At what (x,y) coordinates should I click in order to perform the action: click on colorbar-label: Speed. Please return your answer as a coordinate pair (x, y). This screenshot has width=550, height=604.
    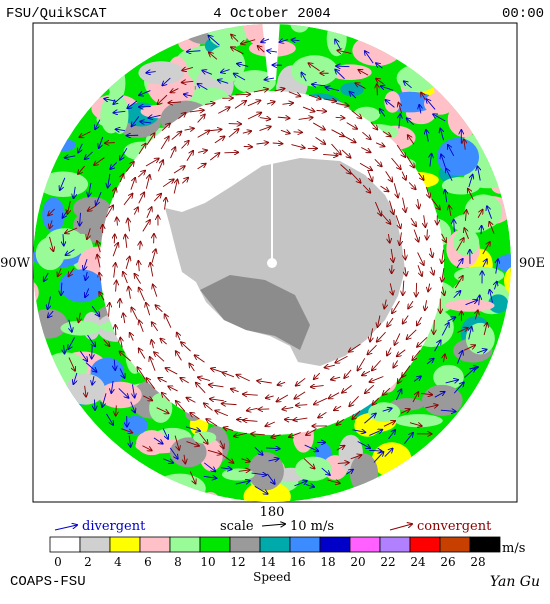
    Looking at the image, I should click on (272, 577).